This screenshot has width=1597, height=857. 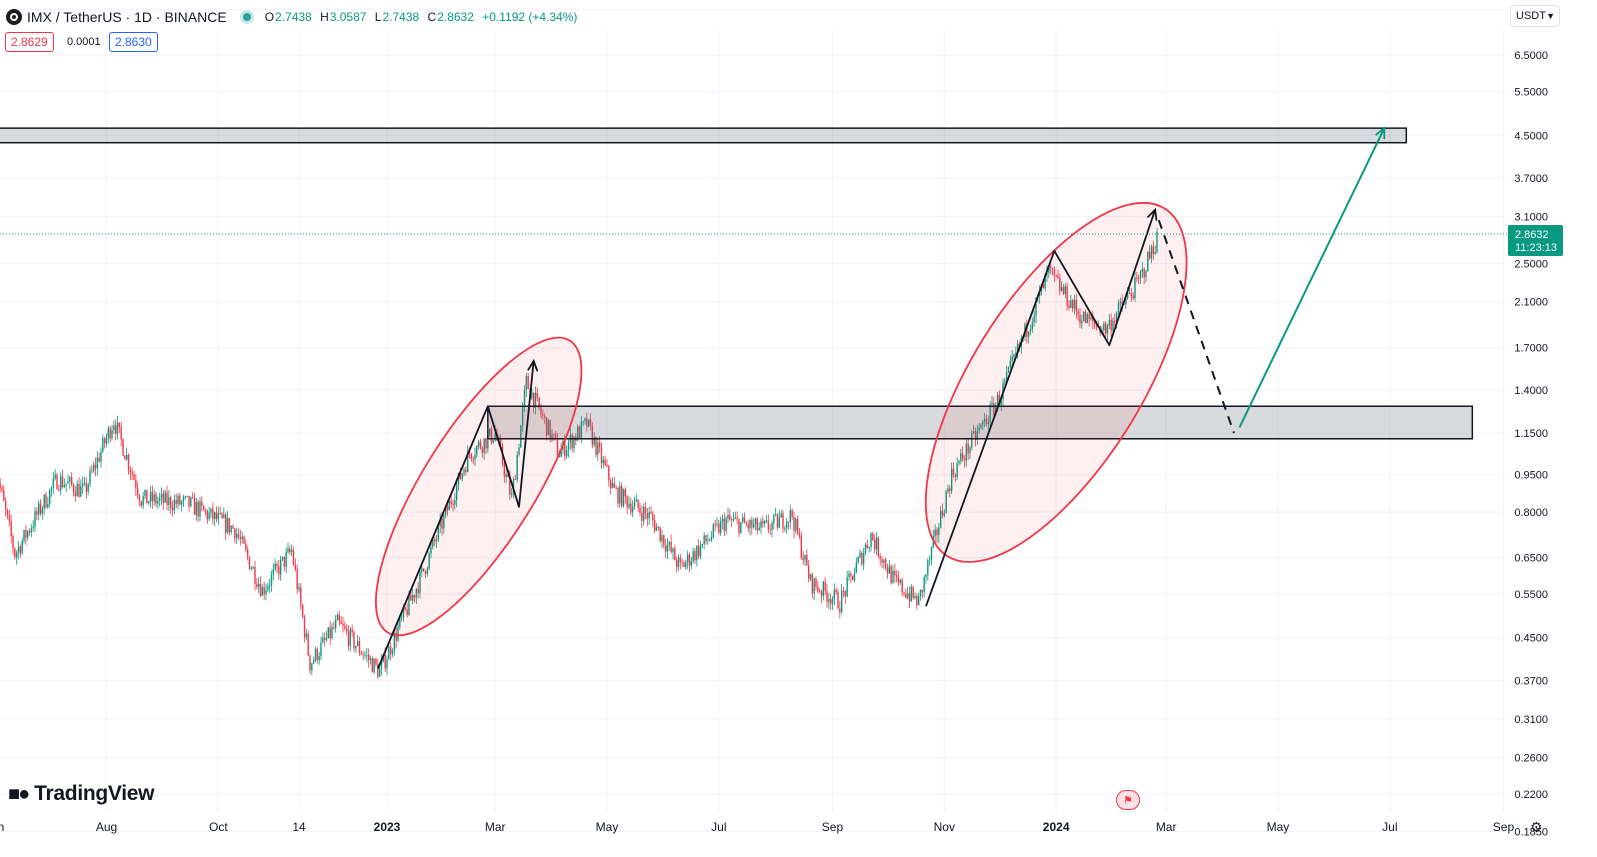 I want to click on time-tick-label: Mar, so click(x=495, y=827).